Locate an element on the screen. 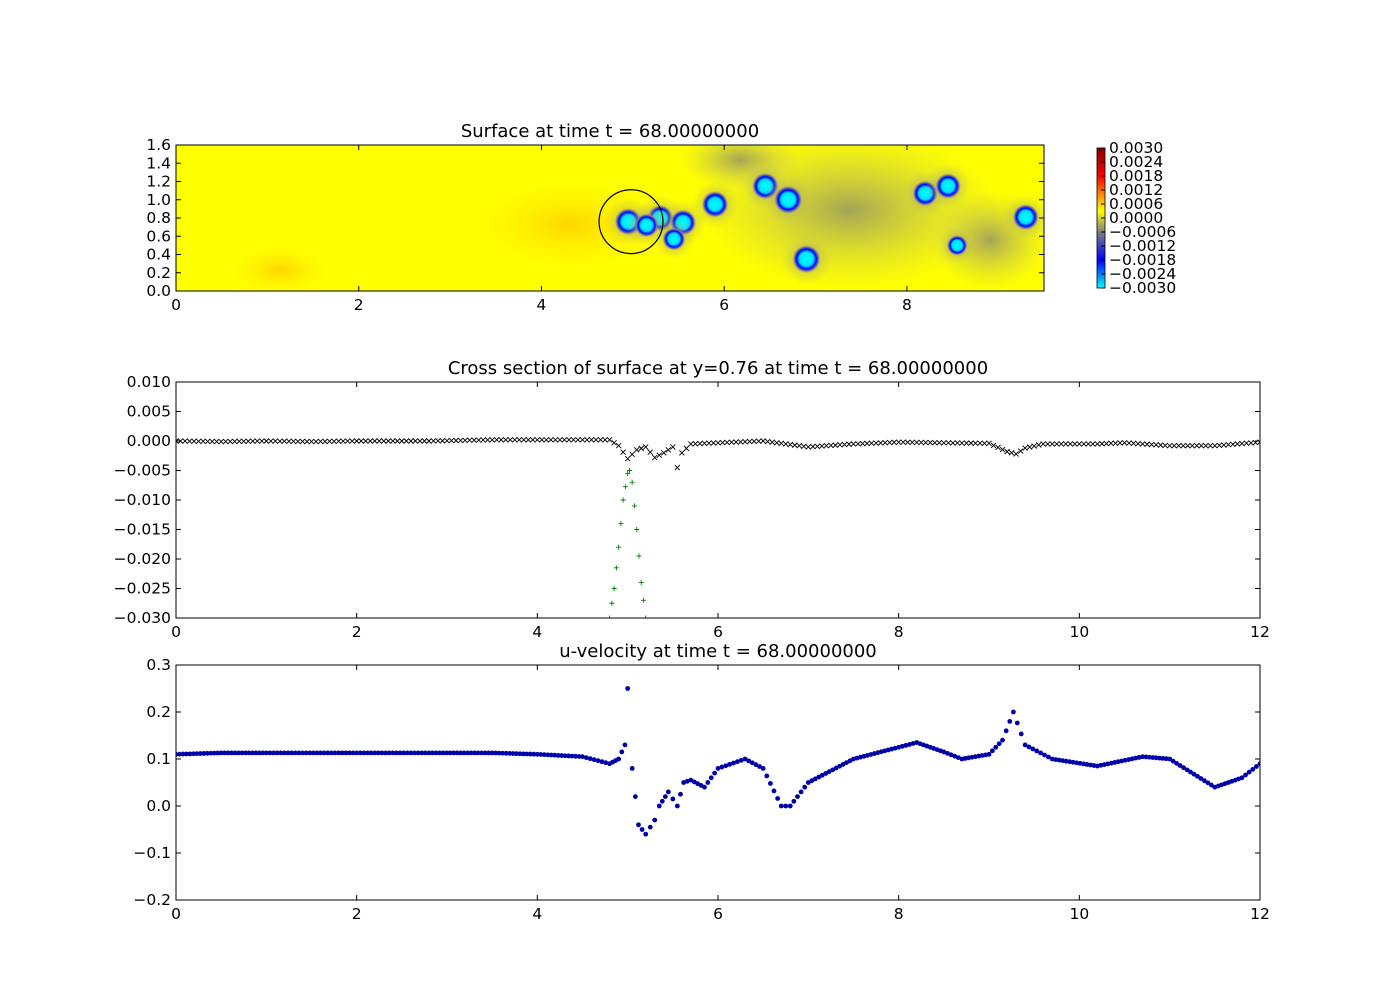  y-tick-label: 0.000 is located at coordinates (149, 441).